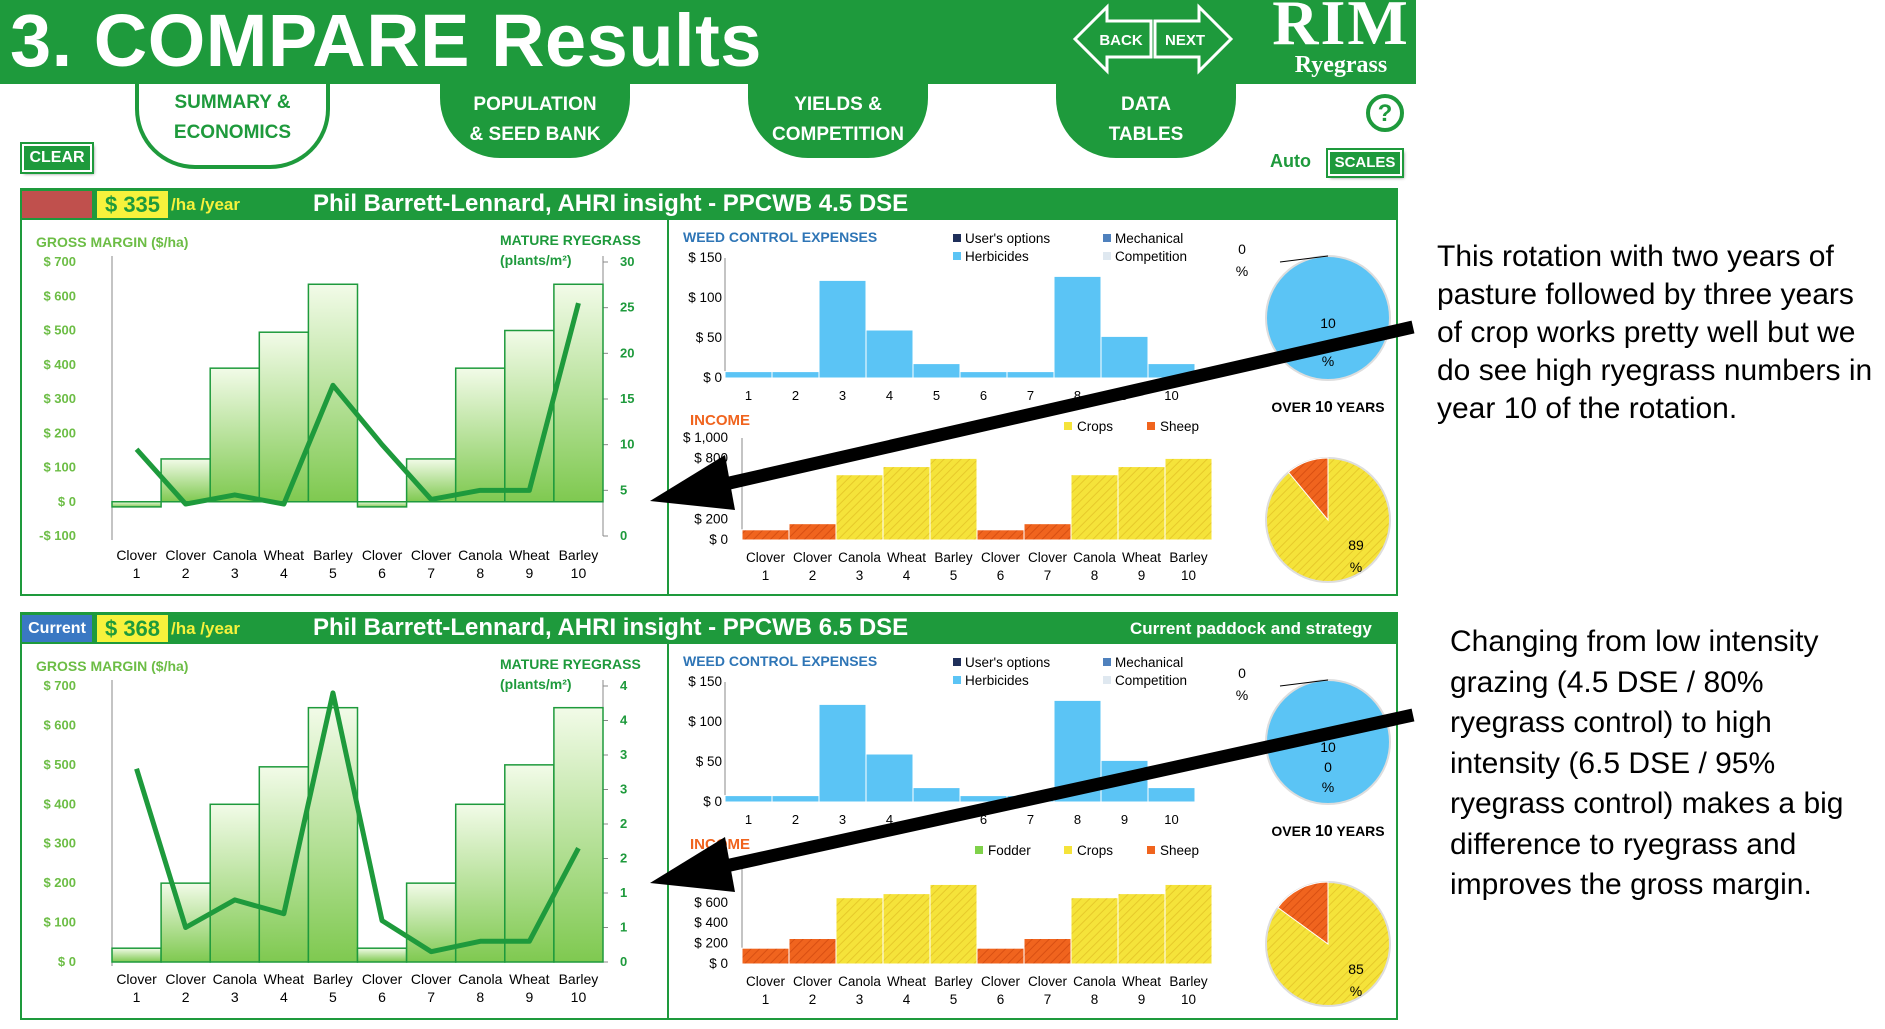  I want to click on gm-value-1: $ 335, so click(132, 204).